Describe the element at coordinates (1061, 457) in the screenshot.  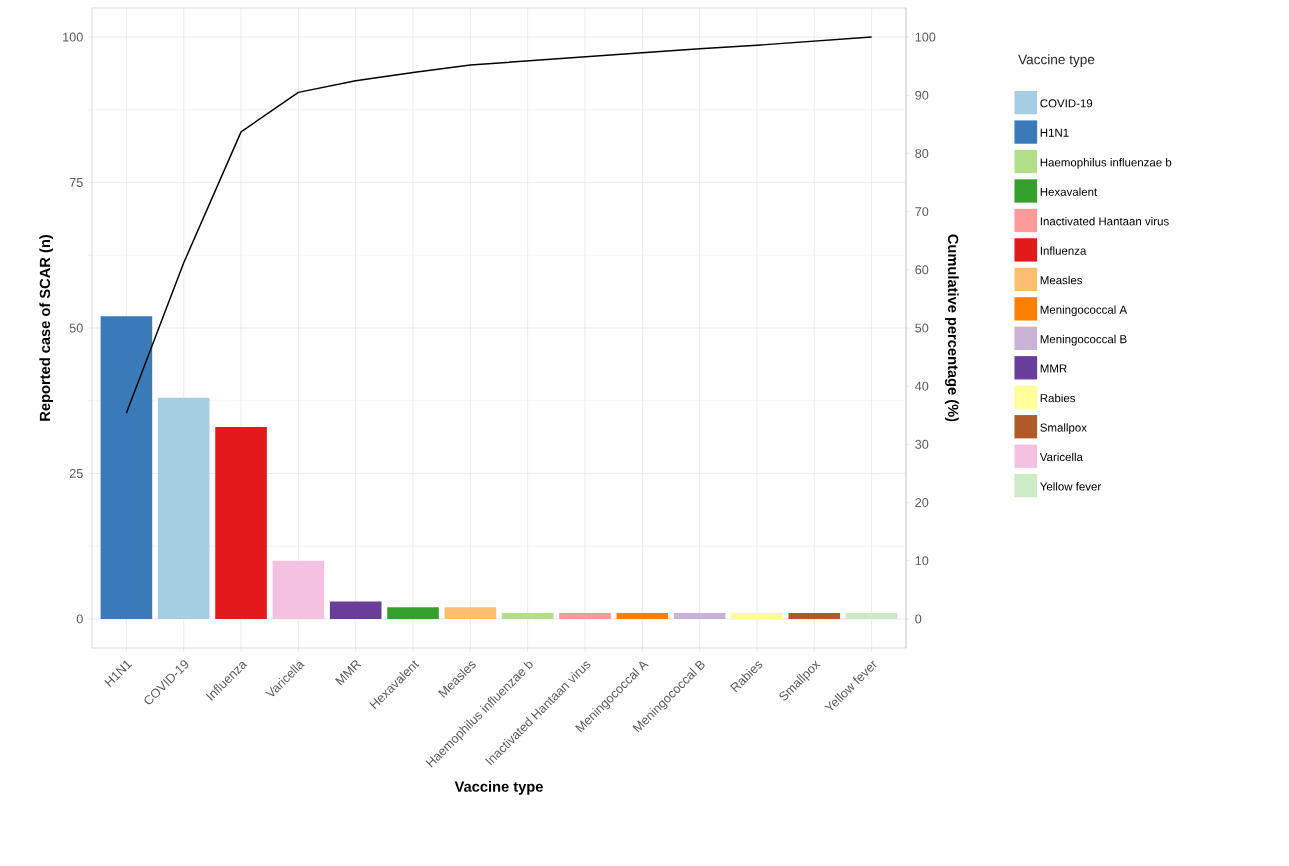
I see `legend-label: Varicella` at that location.